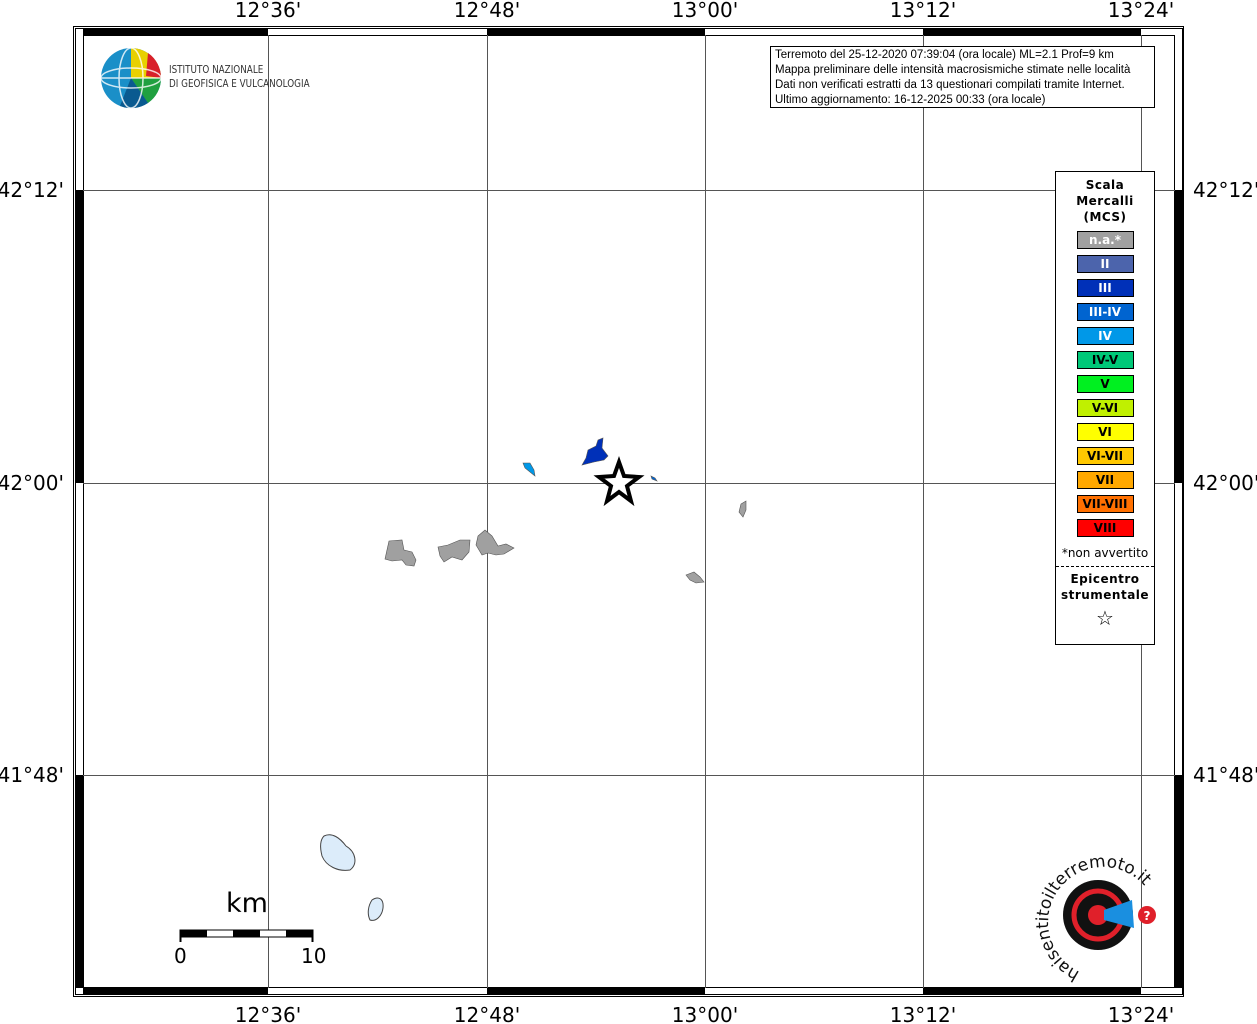 This screenshot has height=1024, width=1257. I want to click on scale-unit: km, so click(247, 903).